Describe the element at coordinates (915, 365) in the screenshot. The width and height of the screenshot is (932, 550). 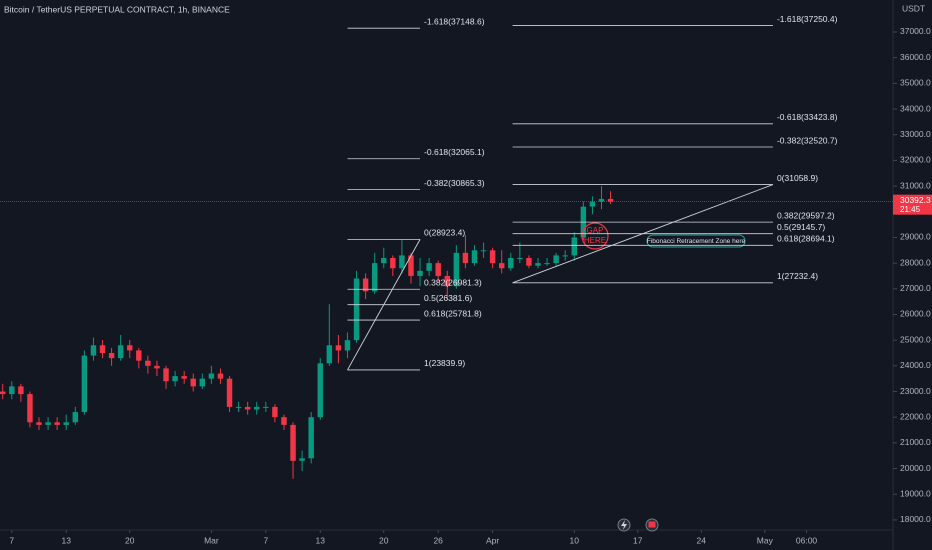
I see `y-tick-label: 24000.0` at that location.